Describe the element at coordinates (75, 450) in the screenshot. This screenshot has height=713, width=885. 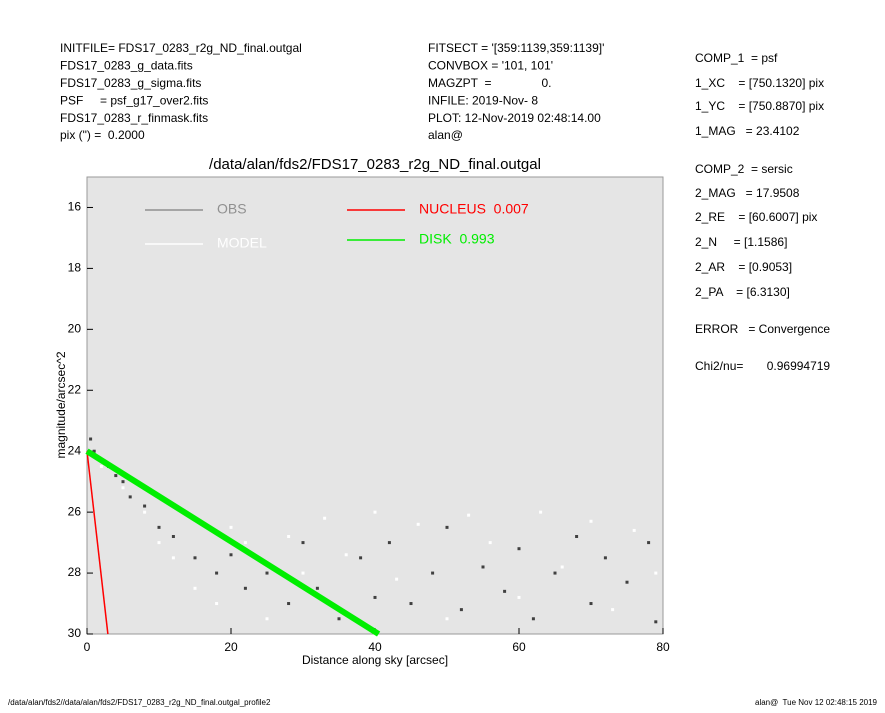
I see `y-tick-label: 24` at that location.